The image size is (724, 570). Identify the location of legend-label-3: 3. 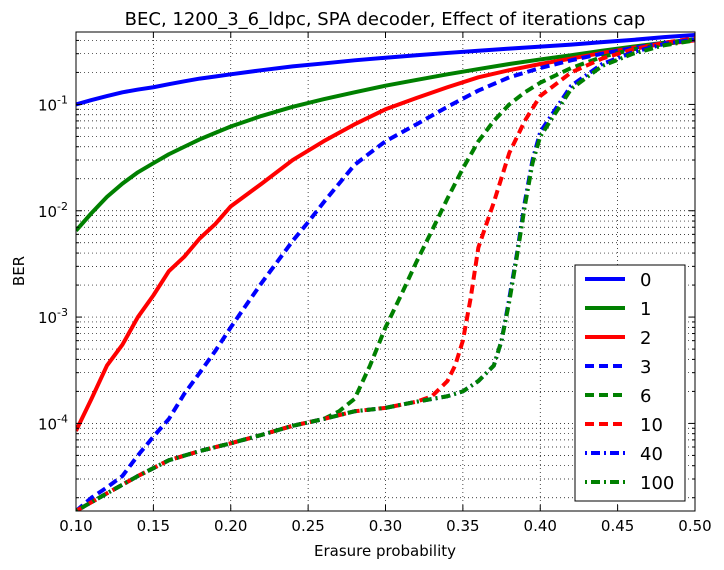
(645, 367).